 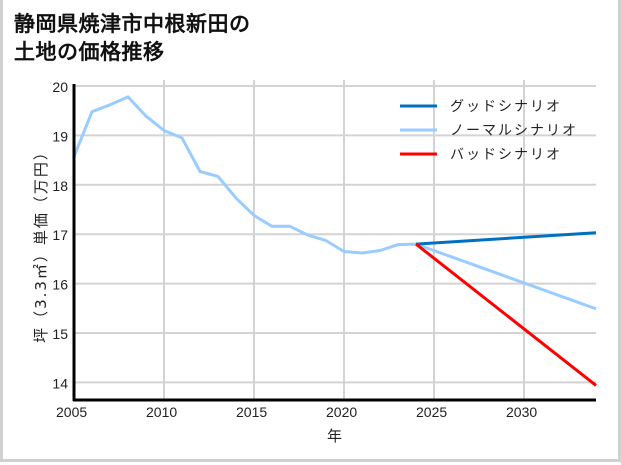 What do you see at coordinates (506, 155) in the screenshot?
I see `legend-label: バッドシナリオ` at bounding box center [506, 155].